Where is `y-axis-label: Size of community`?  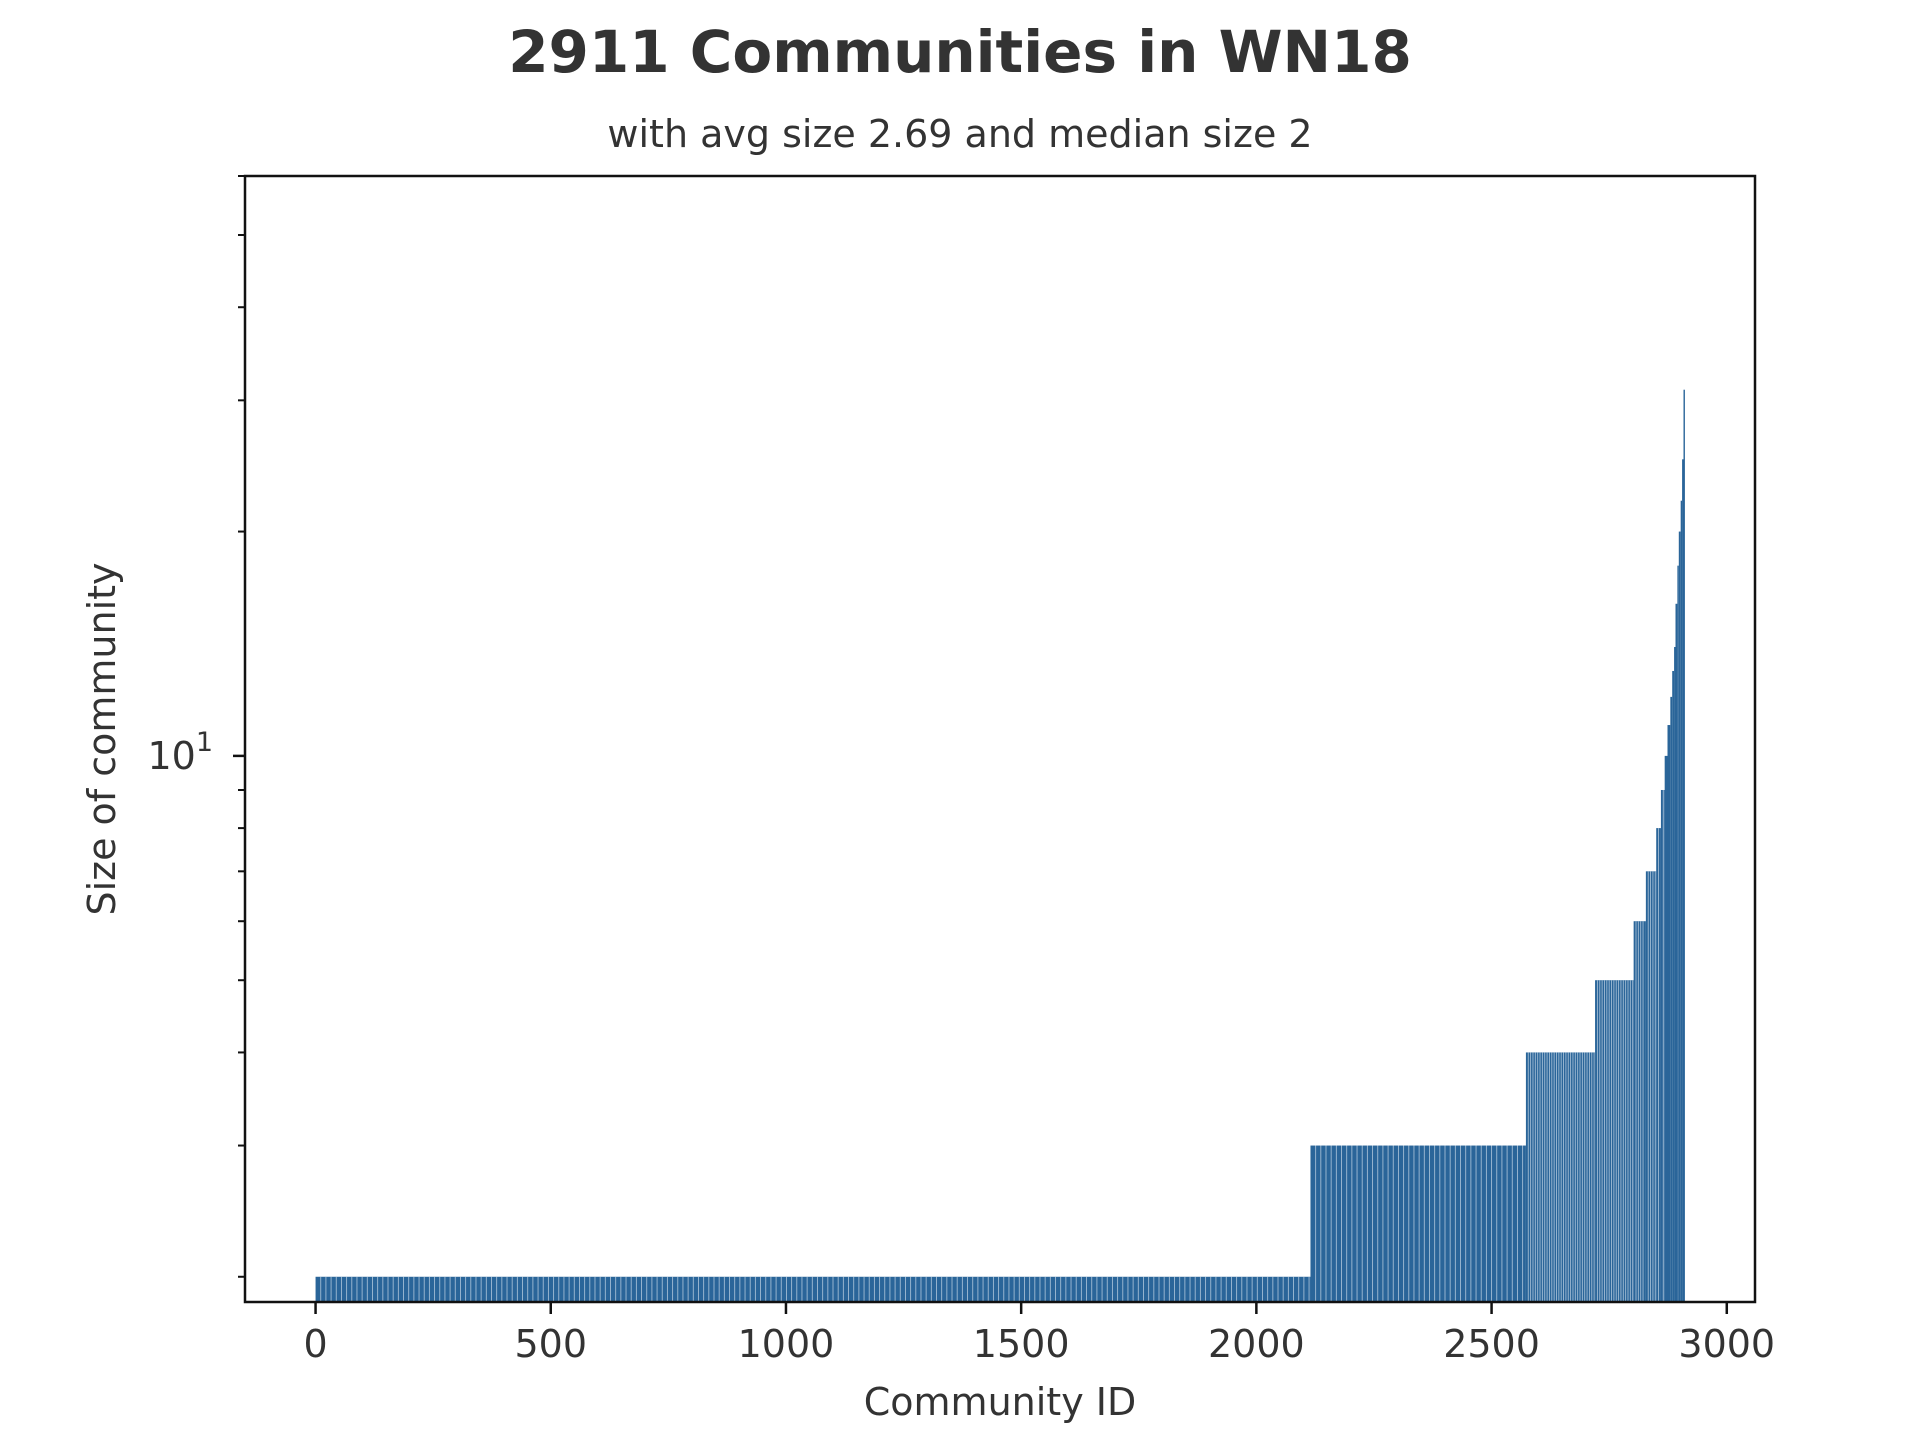 y-axis-label: Size of community is located at coordinates (102, 738).